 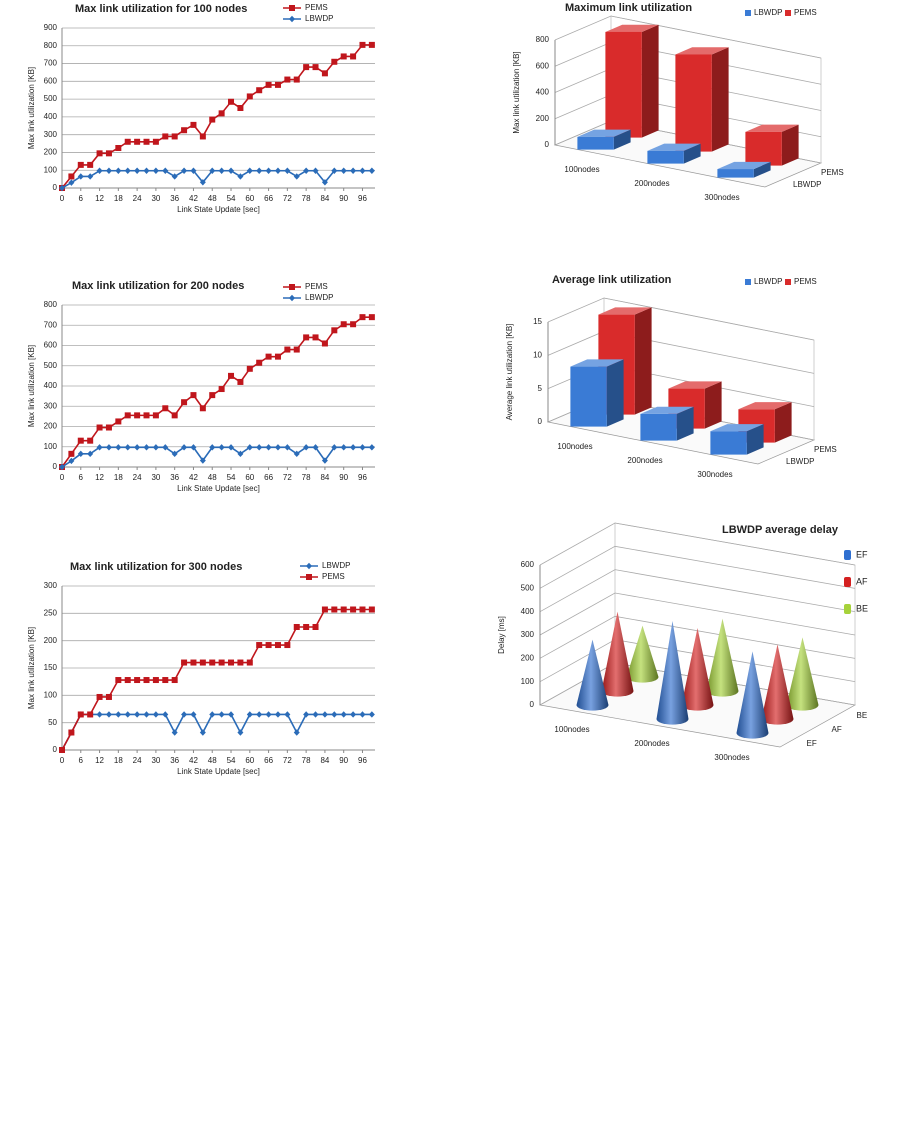 What do you see at coordinates (216, 679) in the screenshot?
I see `series-line` at bounding box center [216, 679].